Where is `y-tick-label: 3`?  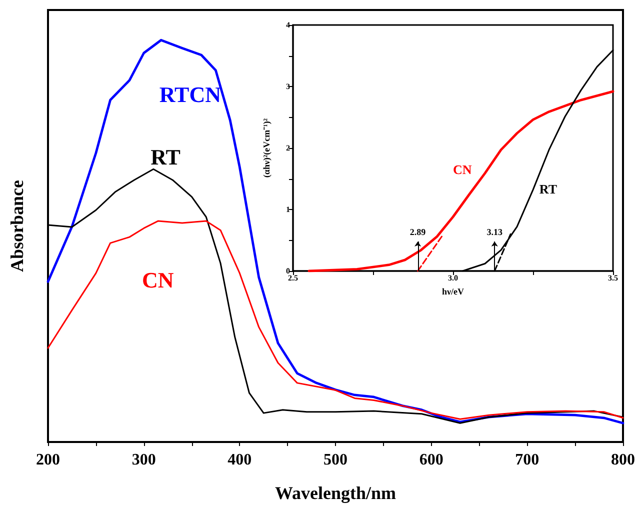
y-tick-label: 3 is located at coordinates (288, 86).